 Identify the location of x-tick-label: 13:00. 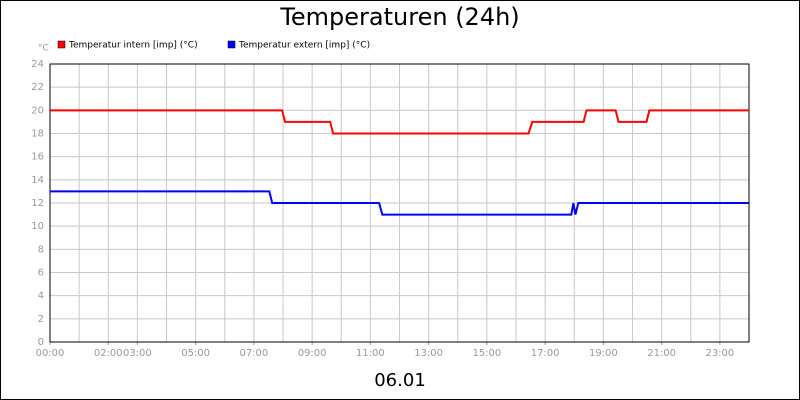
(428, 353).